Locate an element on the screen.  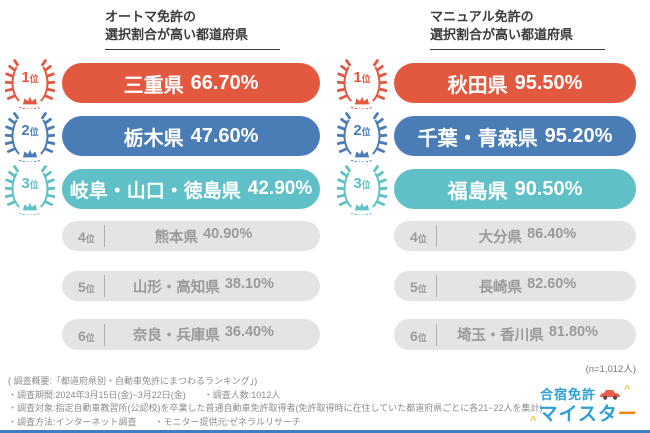
rank-pill: 栃木県 47.60% is located at coordinates (191, 136).